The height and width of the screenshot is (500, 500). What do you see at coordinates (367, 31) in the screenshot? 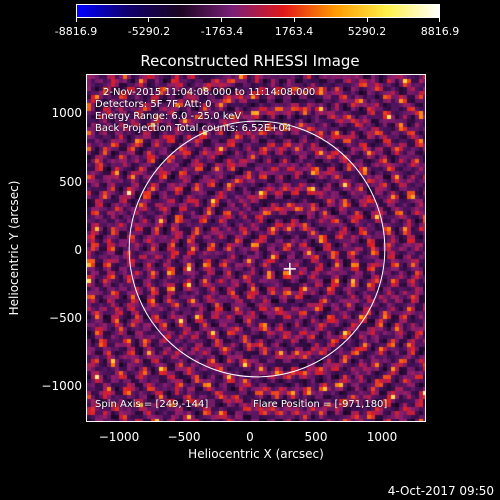
I see `colorbar-label: 5290.2` at bounding box center [367, 31].